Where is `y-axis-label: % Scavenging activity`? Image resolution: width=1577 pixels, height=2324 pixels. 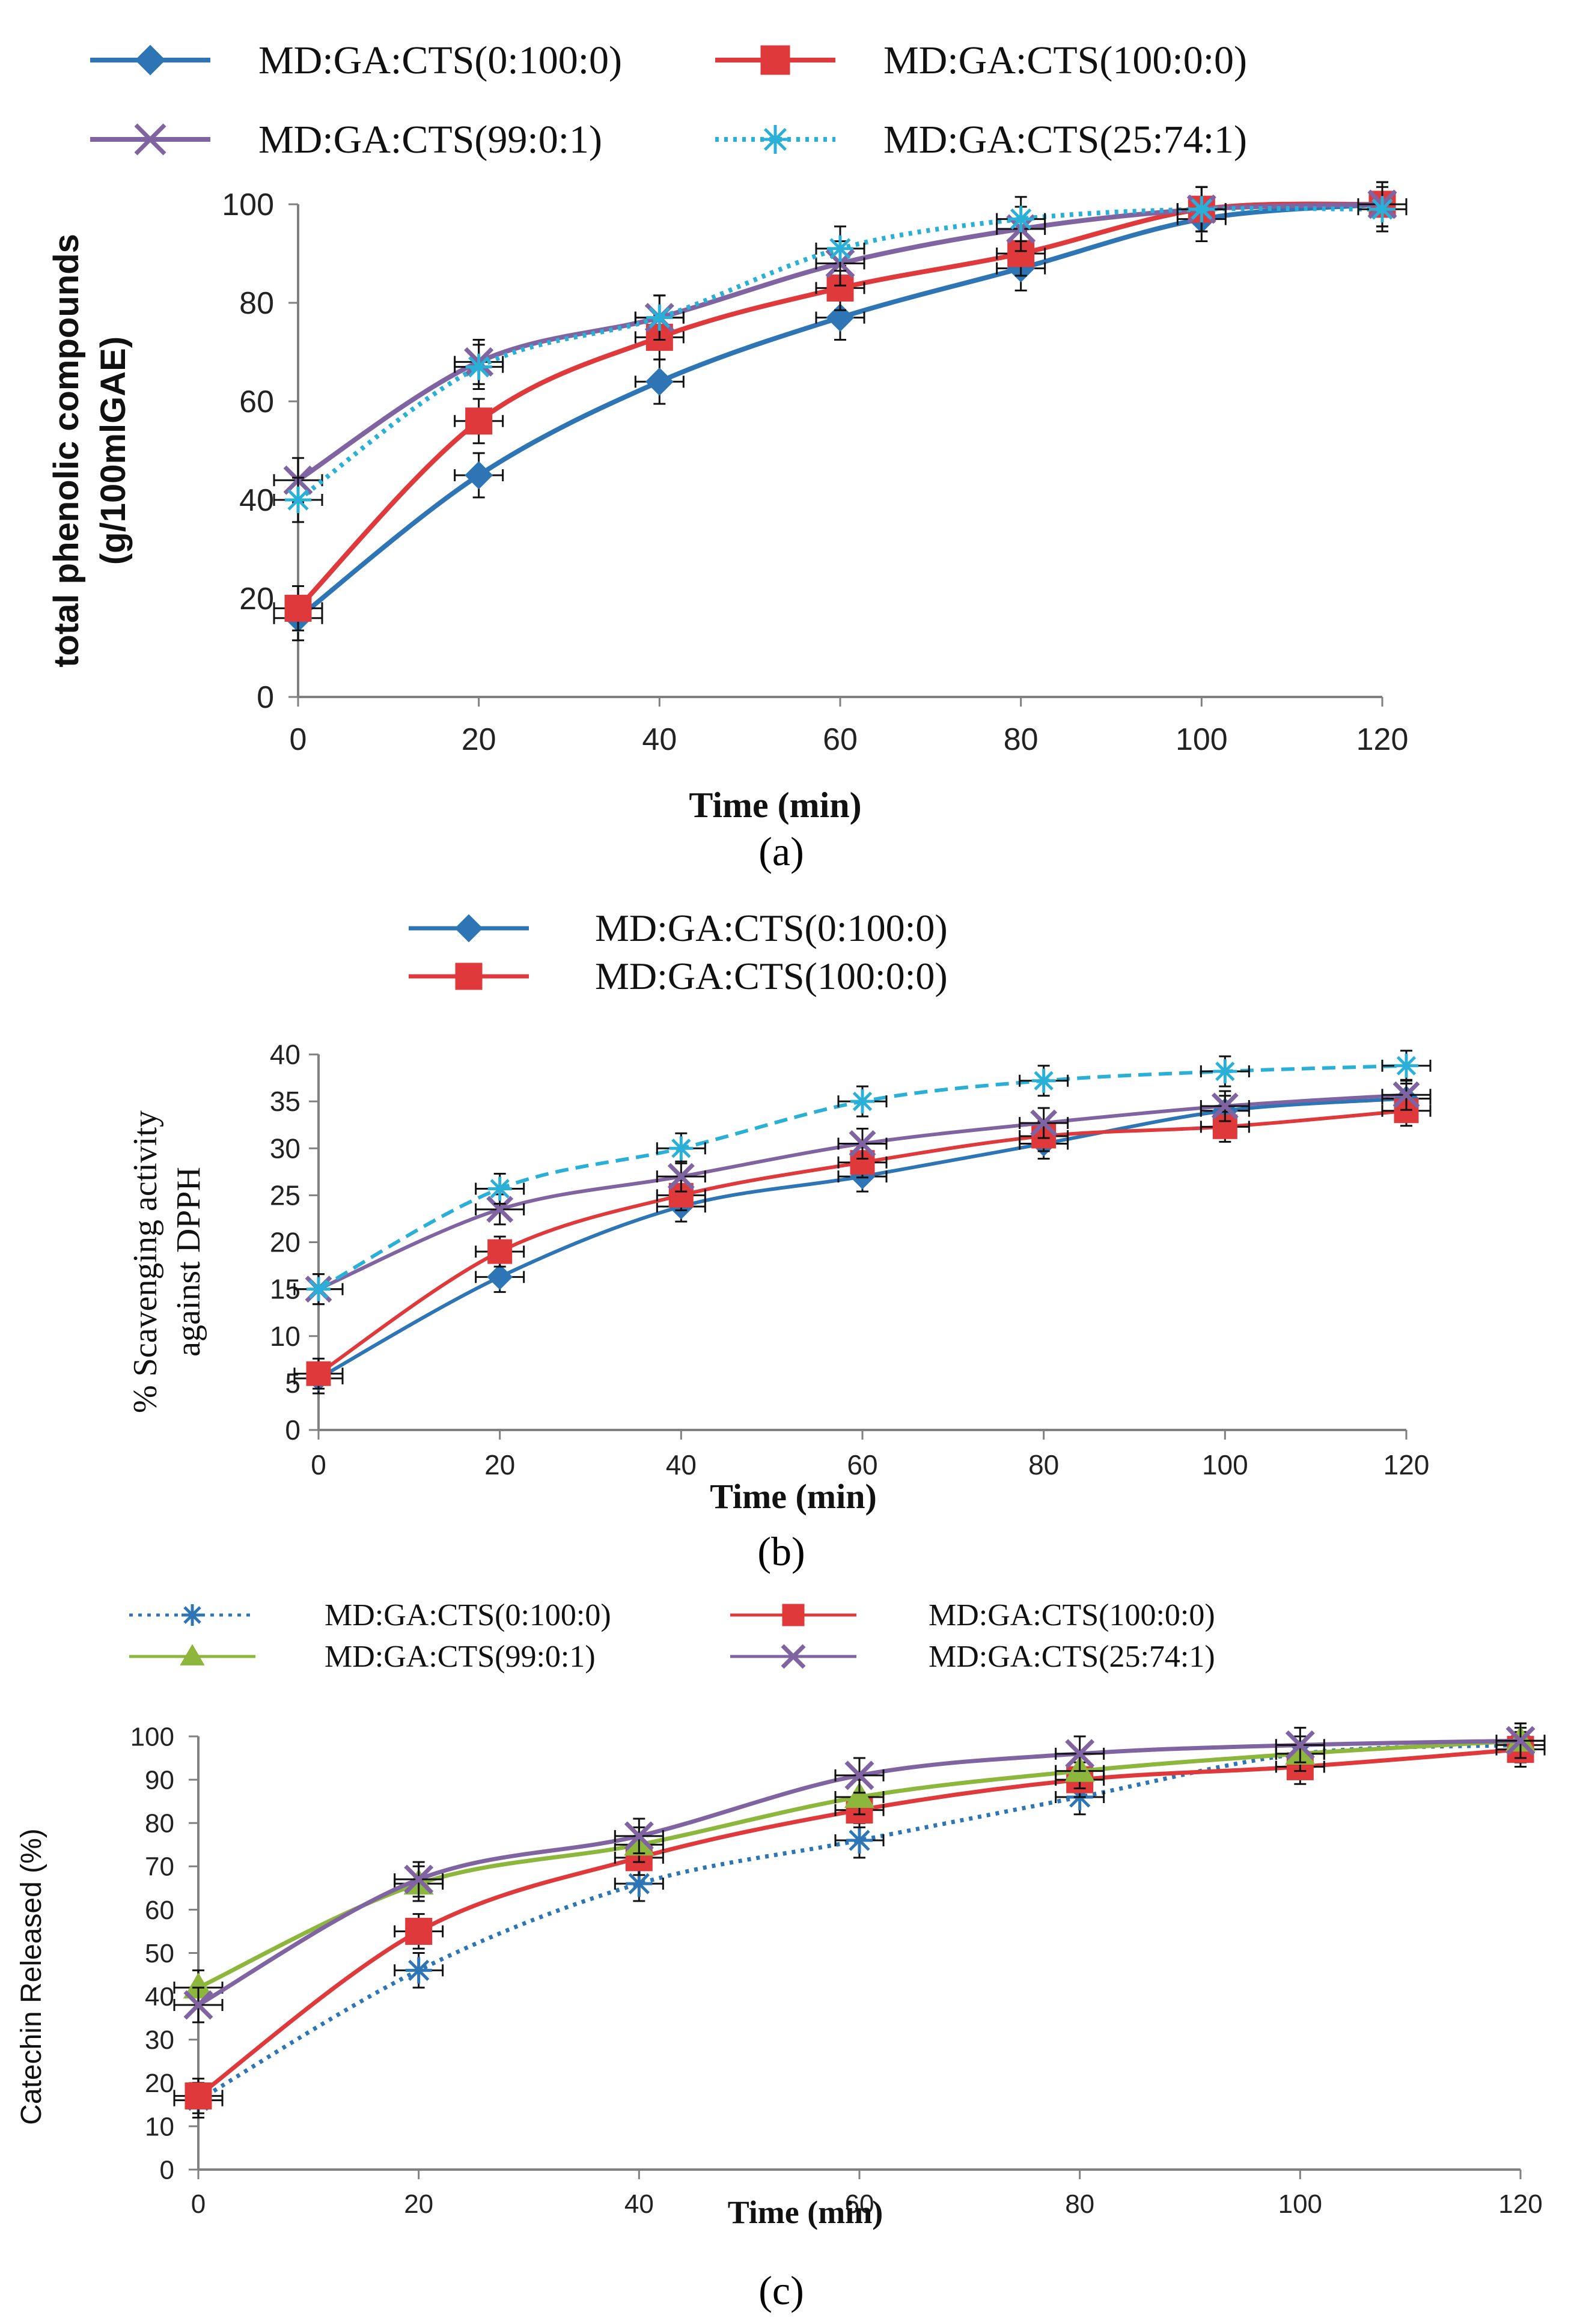 y-axis-label: % Scavenging activity is located at coordinates (145, 1262).